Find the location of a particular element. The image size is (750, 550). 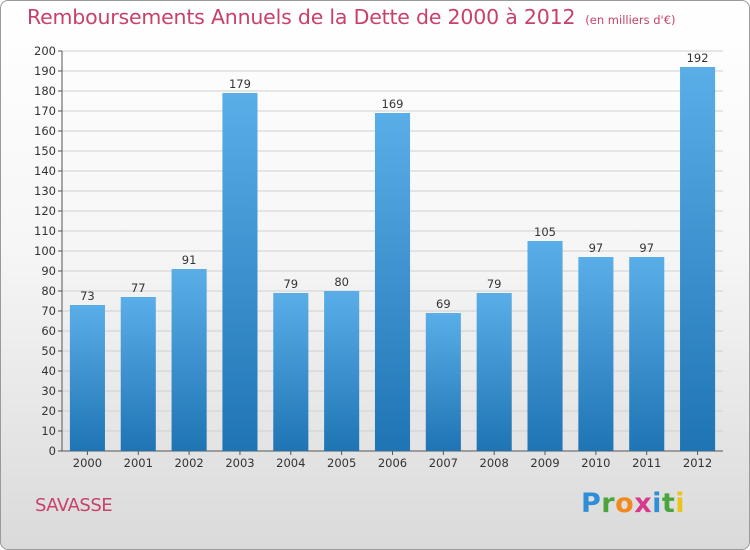

x-tick-label: 2000 is located at coordinates (87, 463).